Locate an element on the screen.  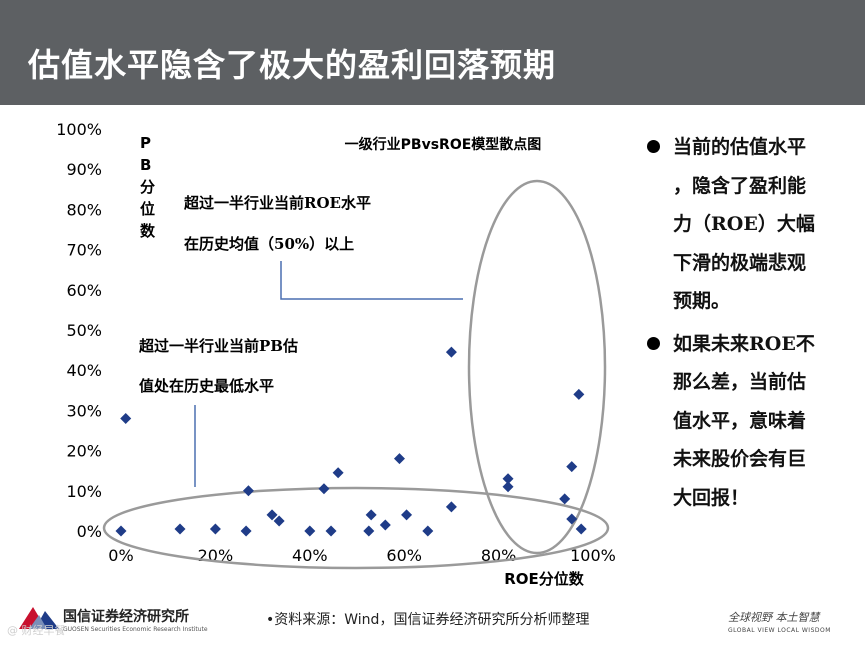
slogan-cn: 全球视野 本土智慧 is located at coordinates (774, 617).